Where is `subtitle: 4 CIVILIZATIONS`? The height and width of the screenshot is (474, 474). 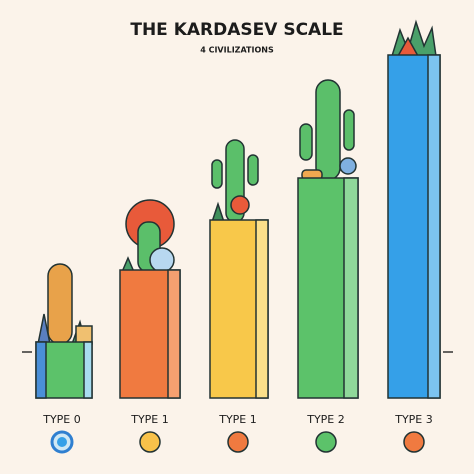
subtitle: 4 CIVILIZATIONS is located at coordinates (237, 50).